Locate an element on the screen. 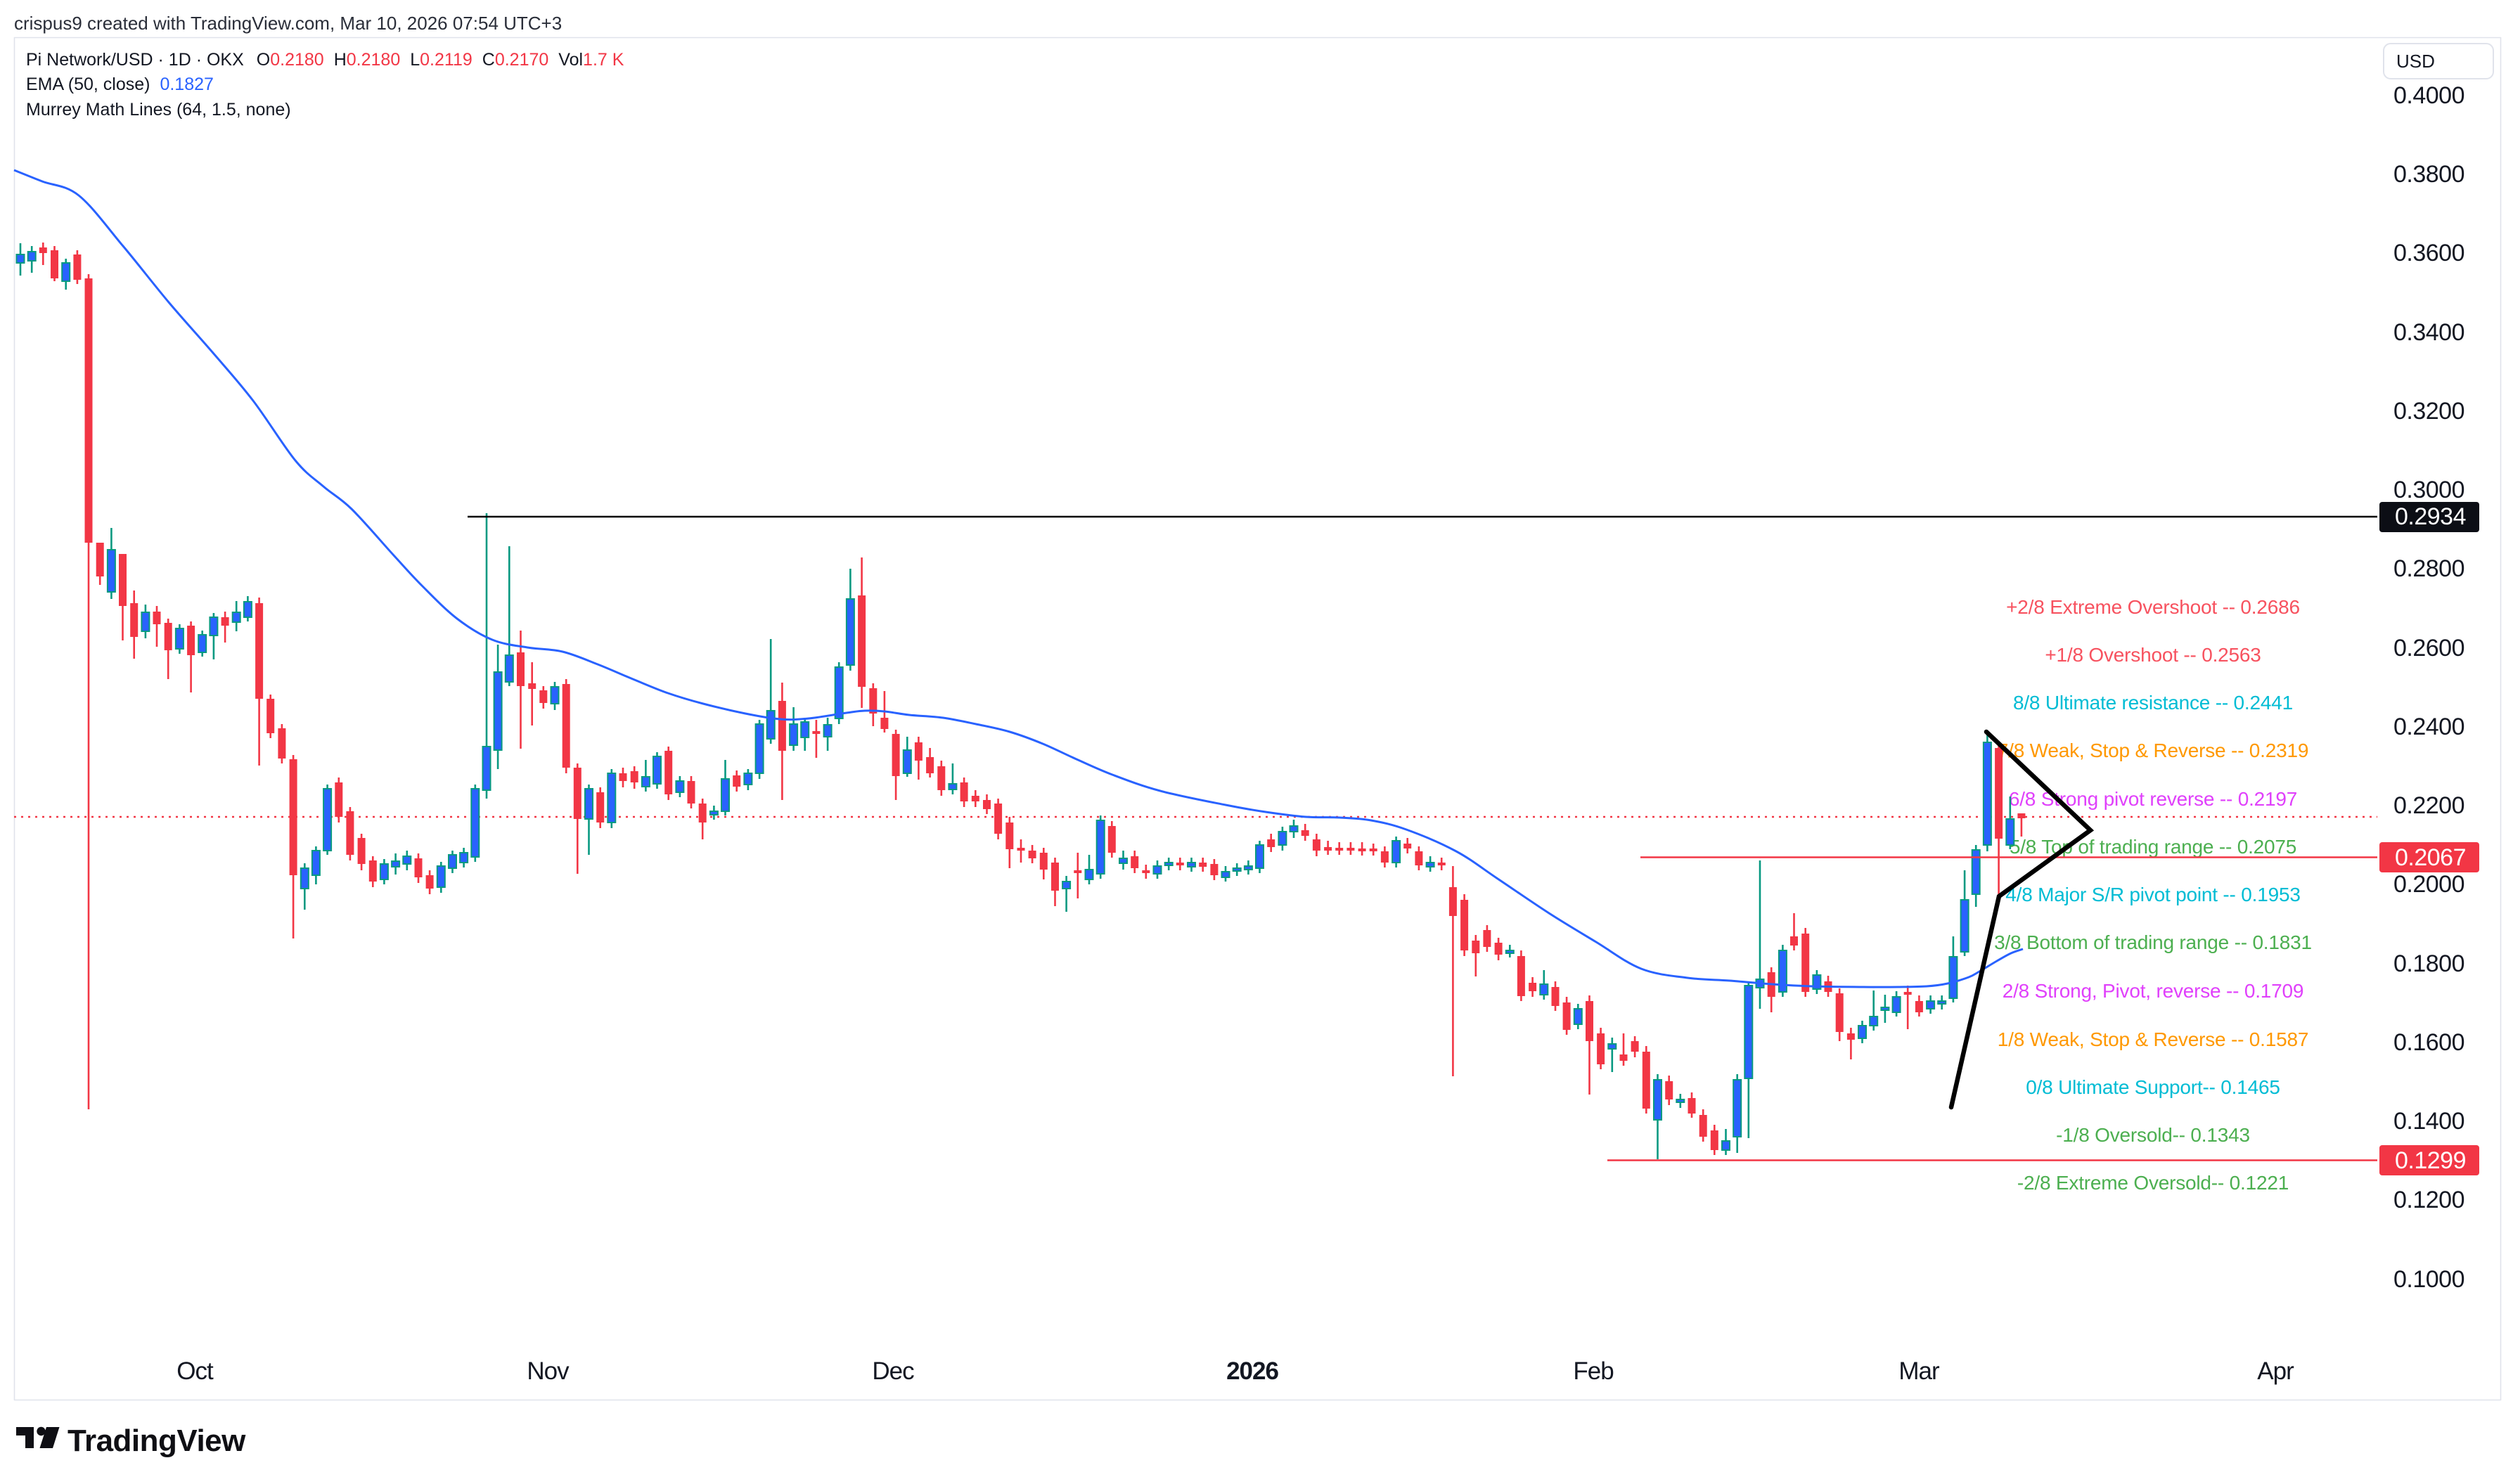  svg-text: Apr is located at coordinates (2275, 1371).